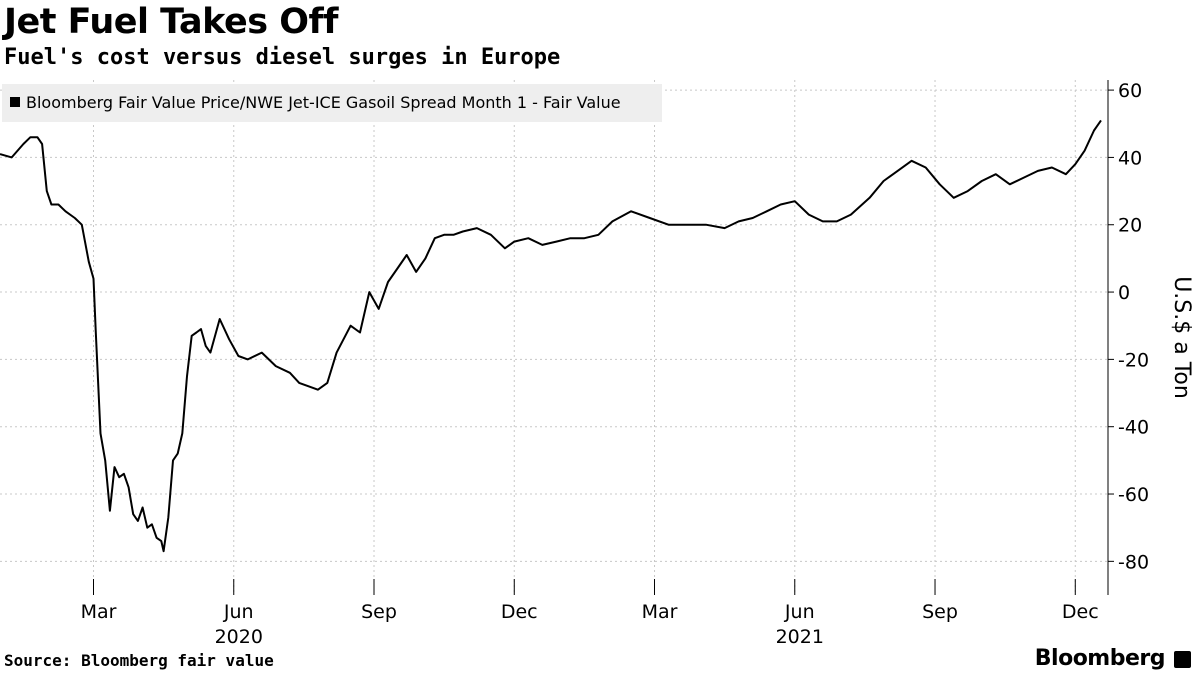 The height and width of the screenshot is (675, 1199). Describe the element at coordinates (800, 637) in the screenshot. I see `x-year-label: 2021` at that location.